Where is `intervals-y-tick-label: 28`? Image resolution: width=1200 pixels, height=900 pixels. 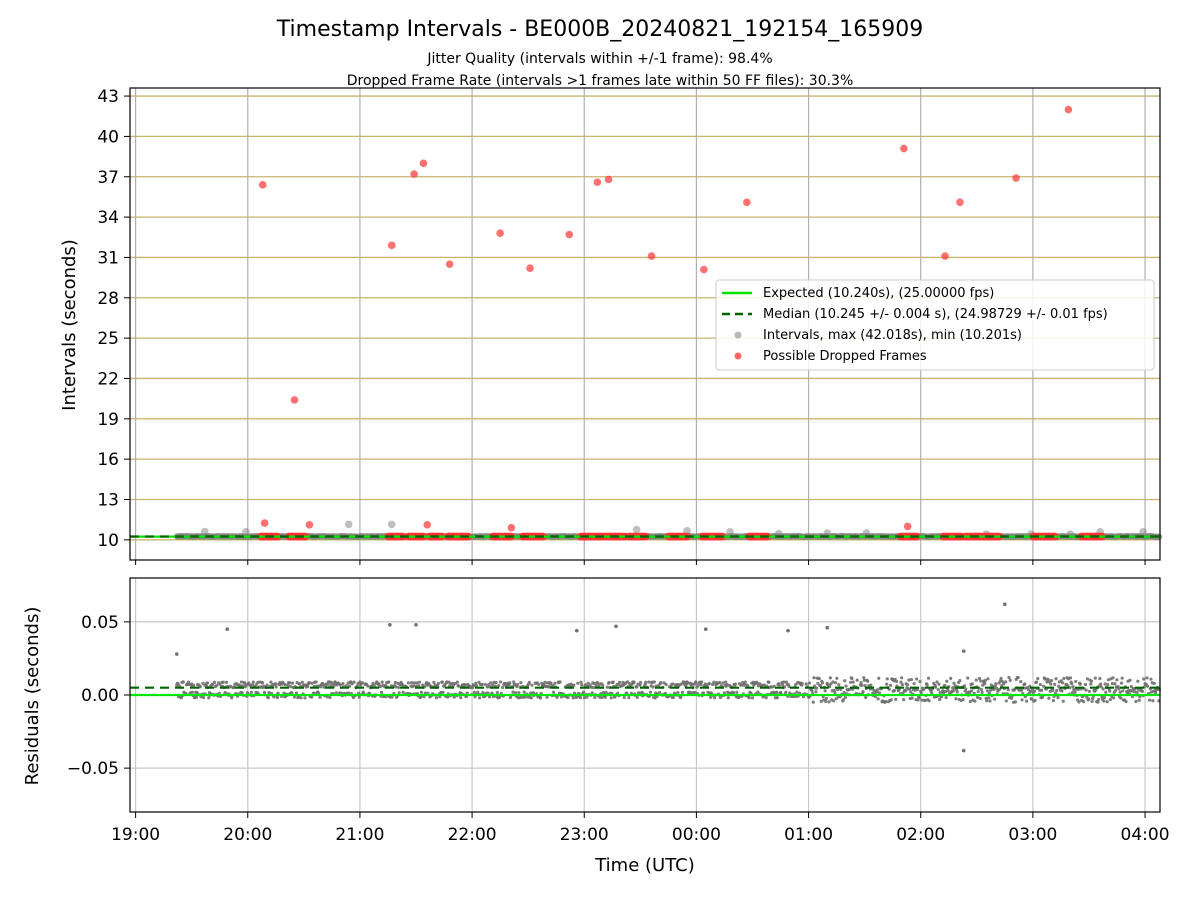 intervals-y-tick-label: 28 is located at coordinates (108, 299).